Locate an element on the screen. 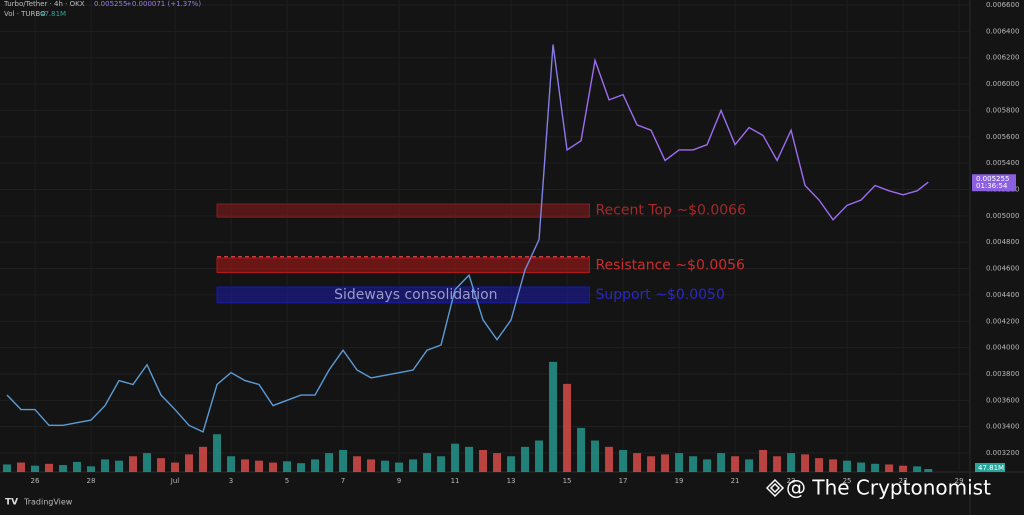 This screenshot has height=515, width=1024. y-tick-label: 0.004200 is located at coordinates (1002, 321).